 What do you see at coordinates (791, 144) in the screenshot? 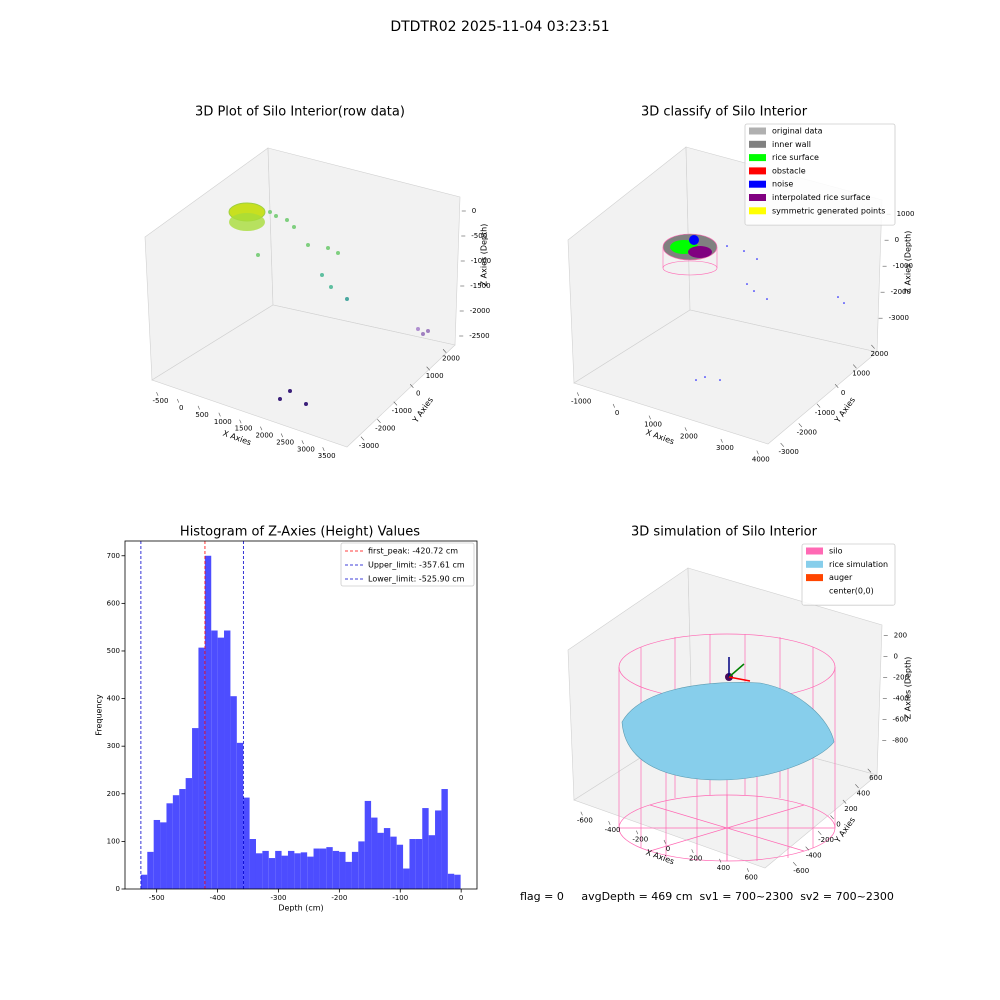
I see `legend-label: inner wall` at bounding box center [791, 144].